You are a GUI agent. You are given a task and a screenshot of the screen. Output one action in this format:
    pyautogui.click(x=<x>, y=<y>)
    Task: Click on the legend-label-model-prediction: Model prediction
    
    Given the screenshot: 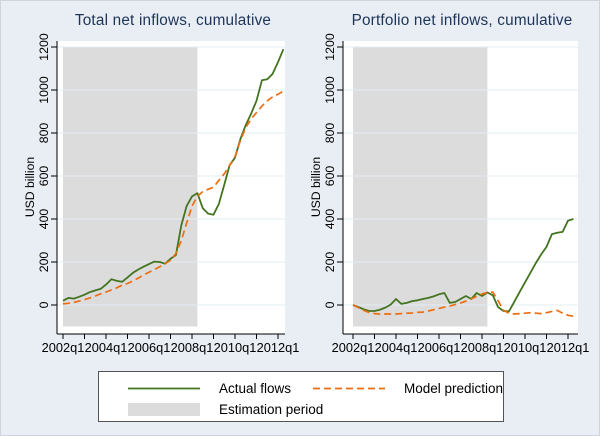 What is the action you would take?
    pyautogui.click(x=454, y=388)
    